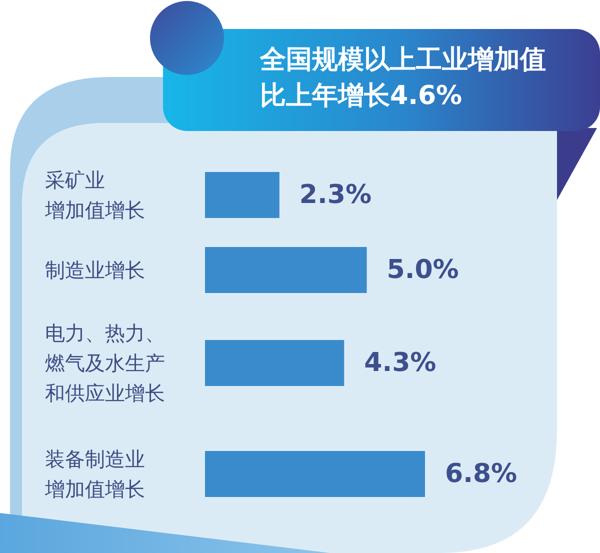  Describe the element at coordinates (400, 363) in the screenshot. I see `data-label: 4.3%` at that location.